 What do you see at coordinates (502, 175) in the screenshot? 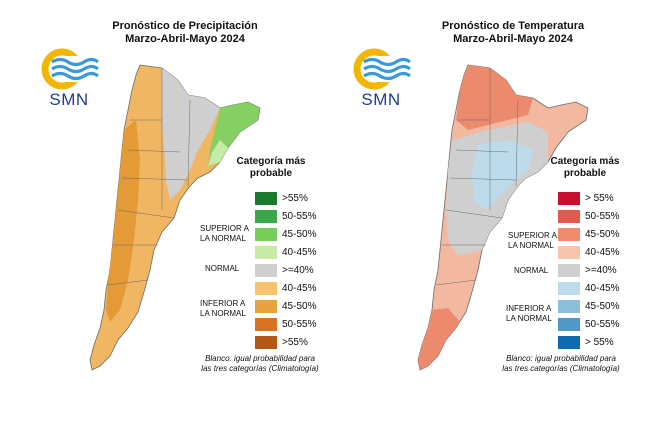
I see `map-region-inferior` at bounding box center [502, 175].